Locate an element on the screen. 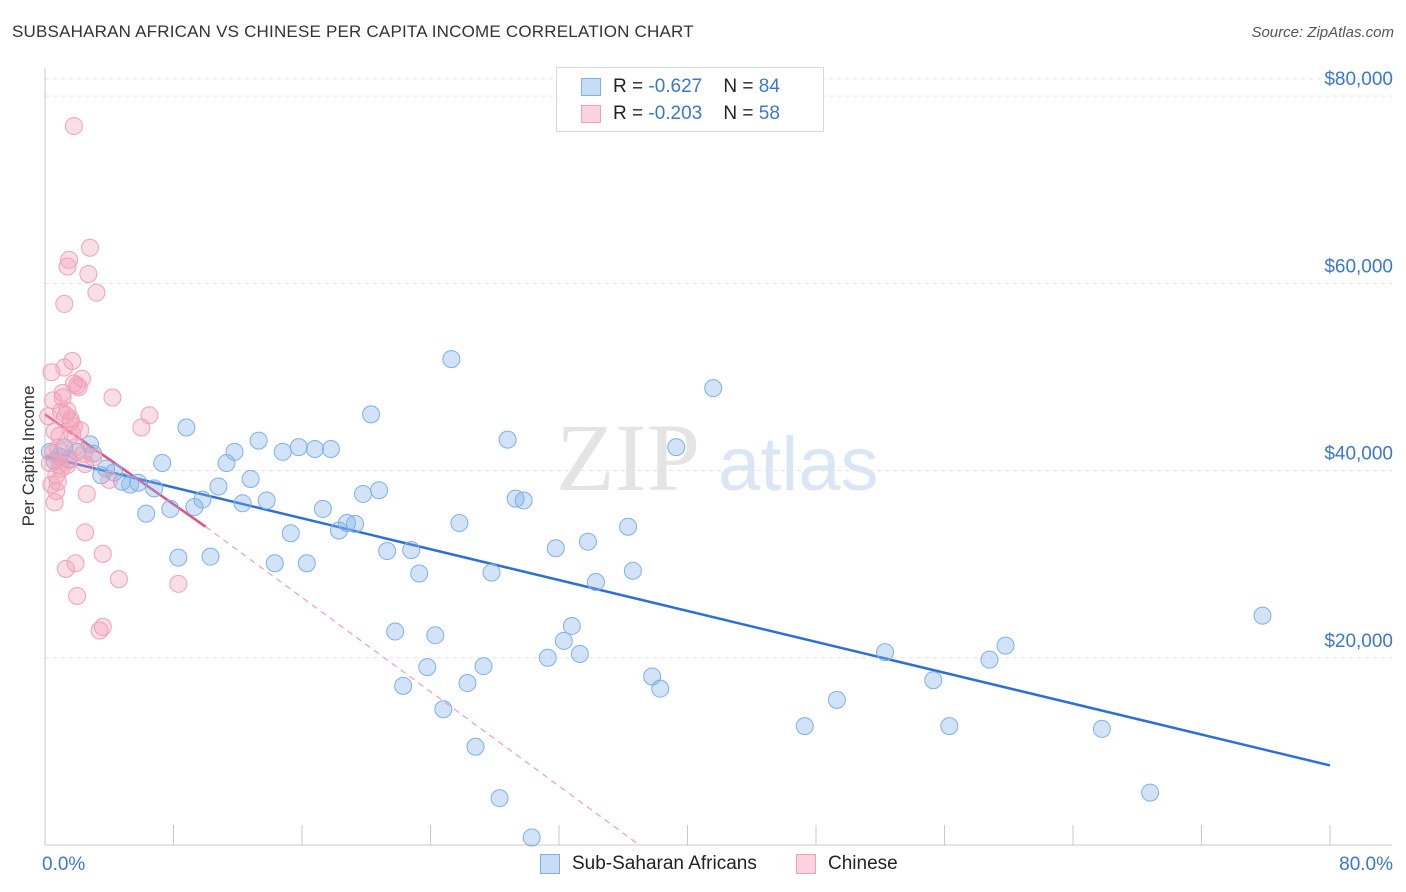 This screenshot has width=1406, height=892. bottom-legend-label: Sub-Saharan Africans is located at coordinates (664, 863).